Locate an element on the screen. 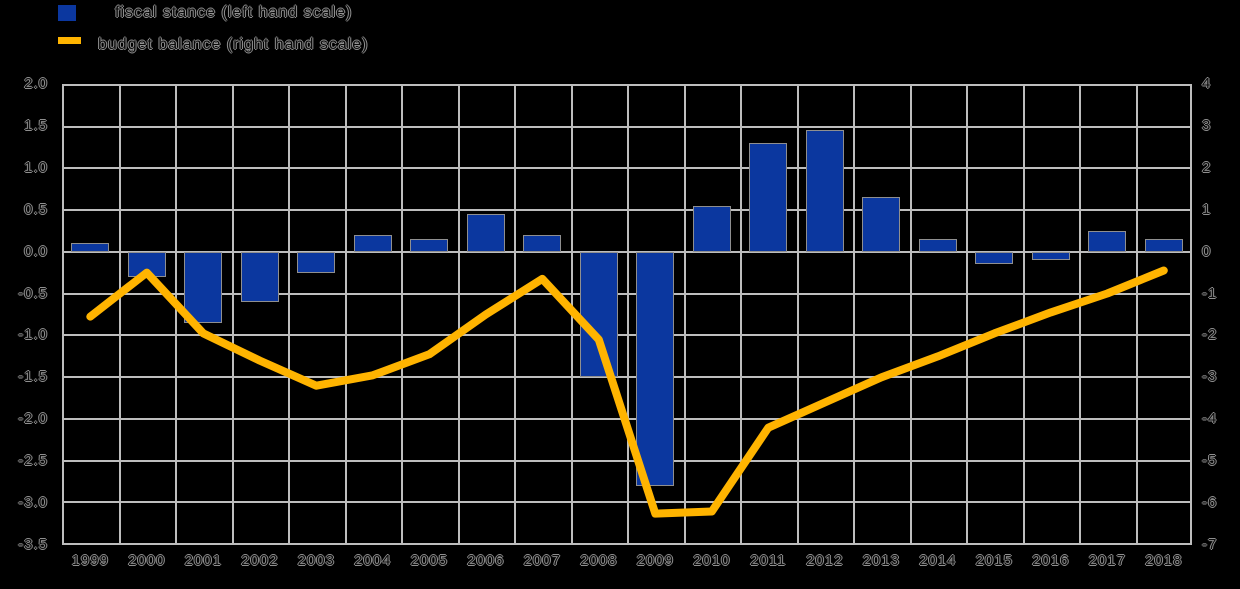 This screenshot has width=1240, height=589. x-axis-tick: 2014 is located at coordinates (938, 560).